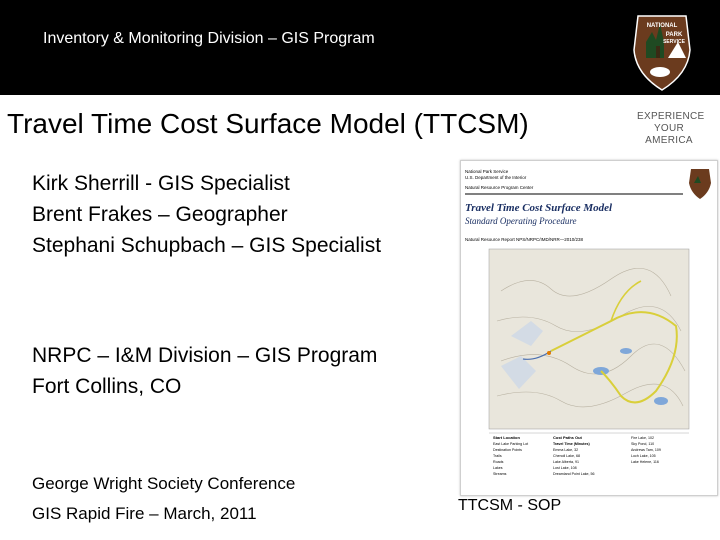 Image resolution: width=720 pixels, height=540 pixels. What do you see at coordinates (700, 184) in the screenshot?
I see `doc-nps-arrowhead-icon` at bounding box center [700, 184].